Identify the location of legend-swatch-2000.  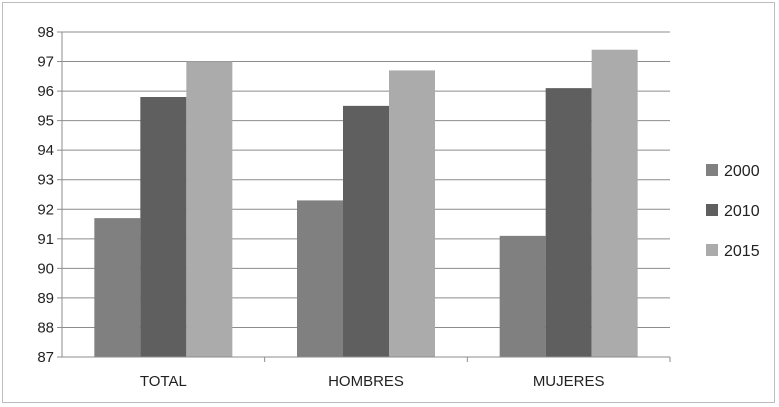
(712, 170).